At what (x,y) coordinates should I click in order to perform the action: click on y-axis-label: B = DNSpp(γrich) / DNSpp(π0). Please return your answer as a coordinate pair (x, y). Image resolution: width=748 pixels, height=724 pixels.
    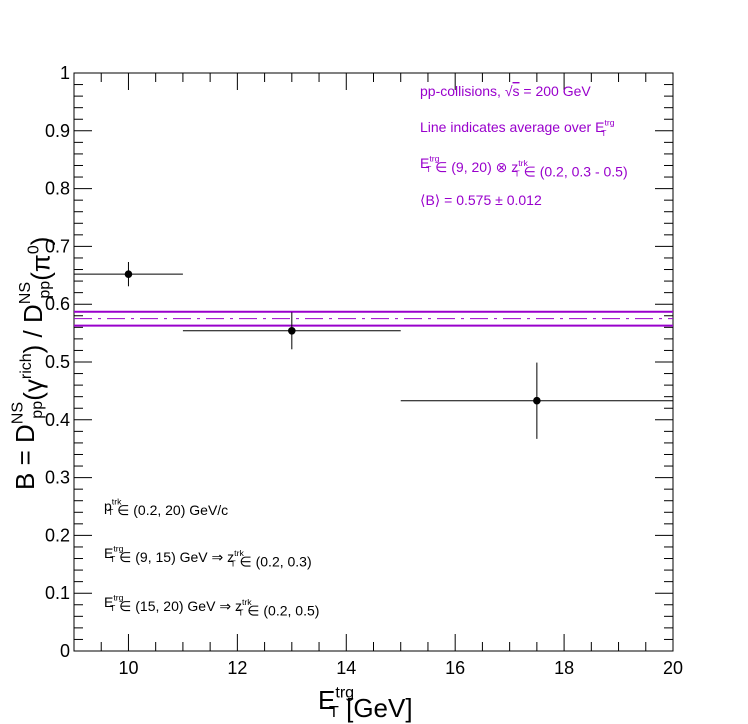
    Looking at the image, I should click on (31, 363).